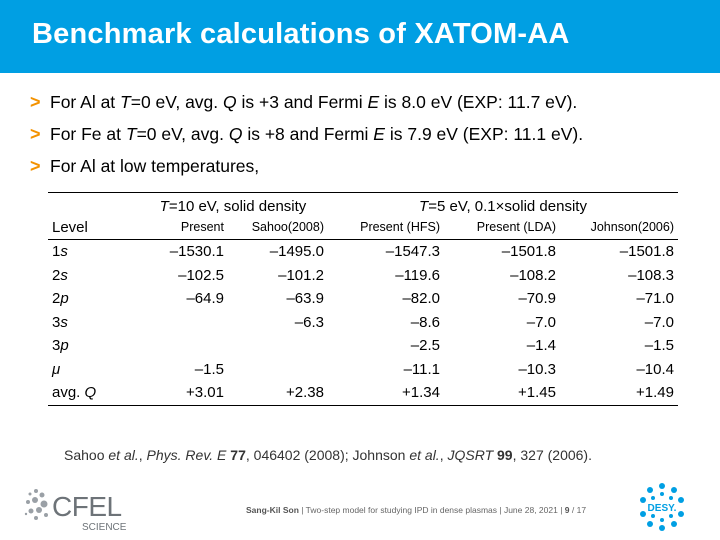  Describe the element at coordinates (503, 203) in the screenshot. I see `group-header-5ev: T=5 eV, 0.1×solid density` at that location.